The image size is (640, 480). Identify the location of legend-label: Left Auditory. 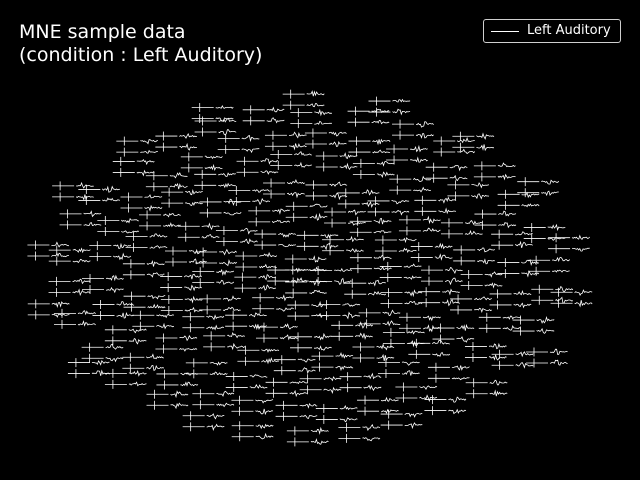
(569, 30).